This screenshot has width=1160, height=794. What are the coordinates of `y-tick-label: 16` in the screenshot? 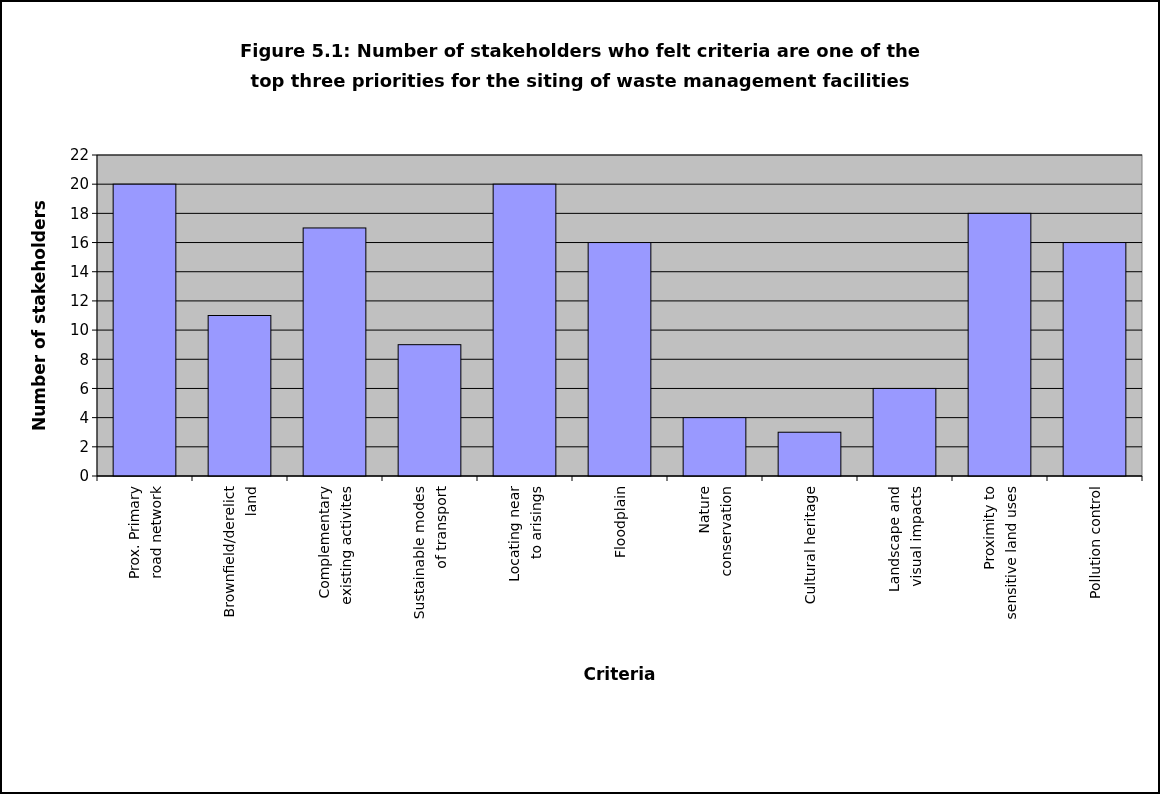 It's located at (79, 242).